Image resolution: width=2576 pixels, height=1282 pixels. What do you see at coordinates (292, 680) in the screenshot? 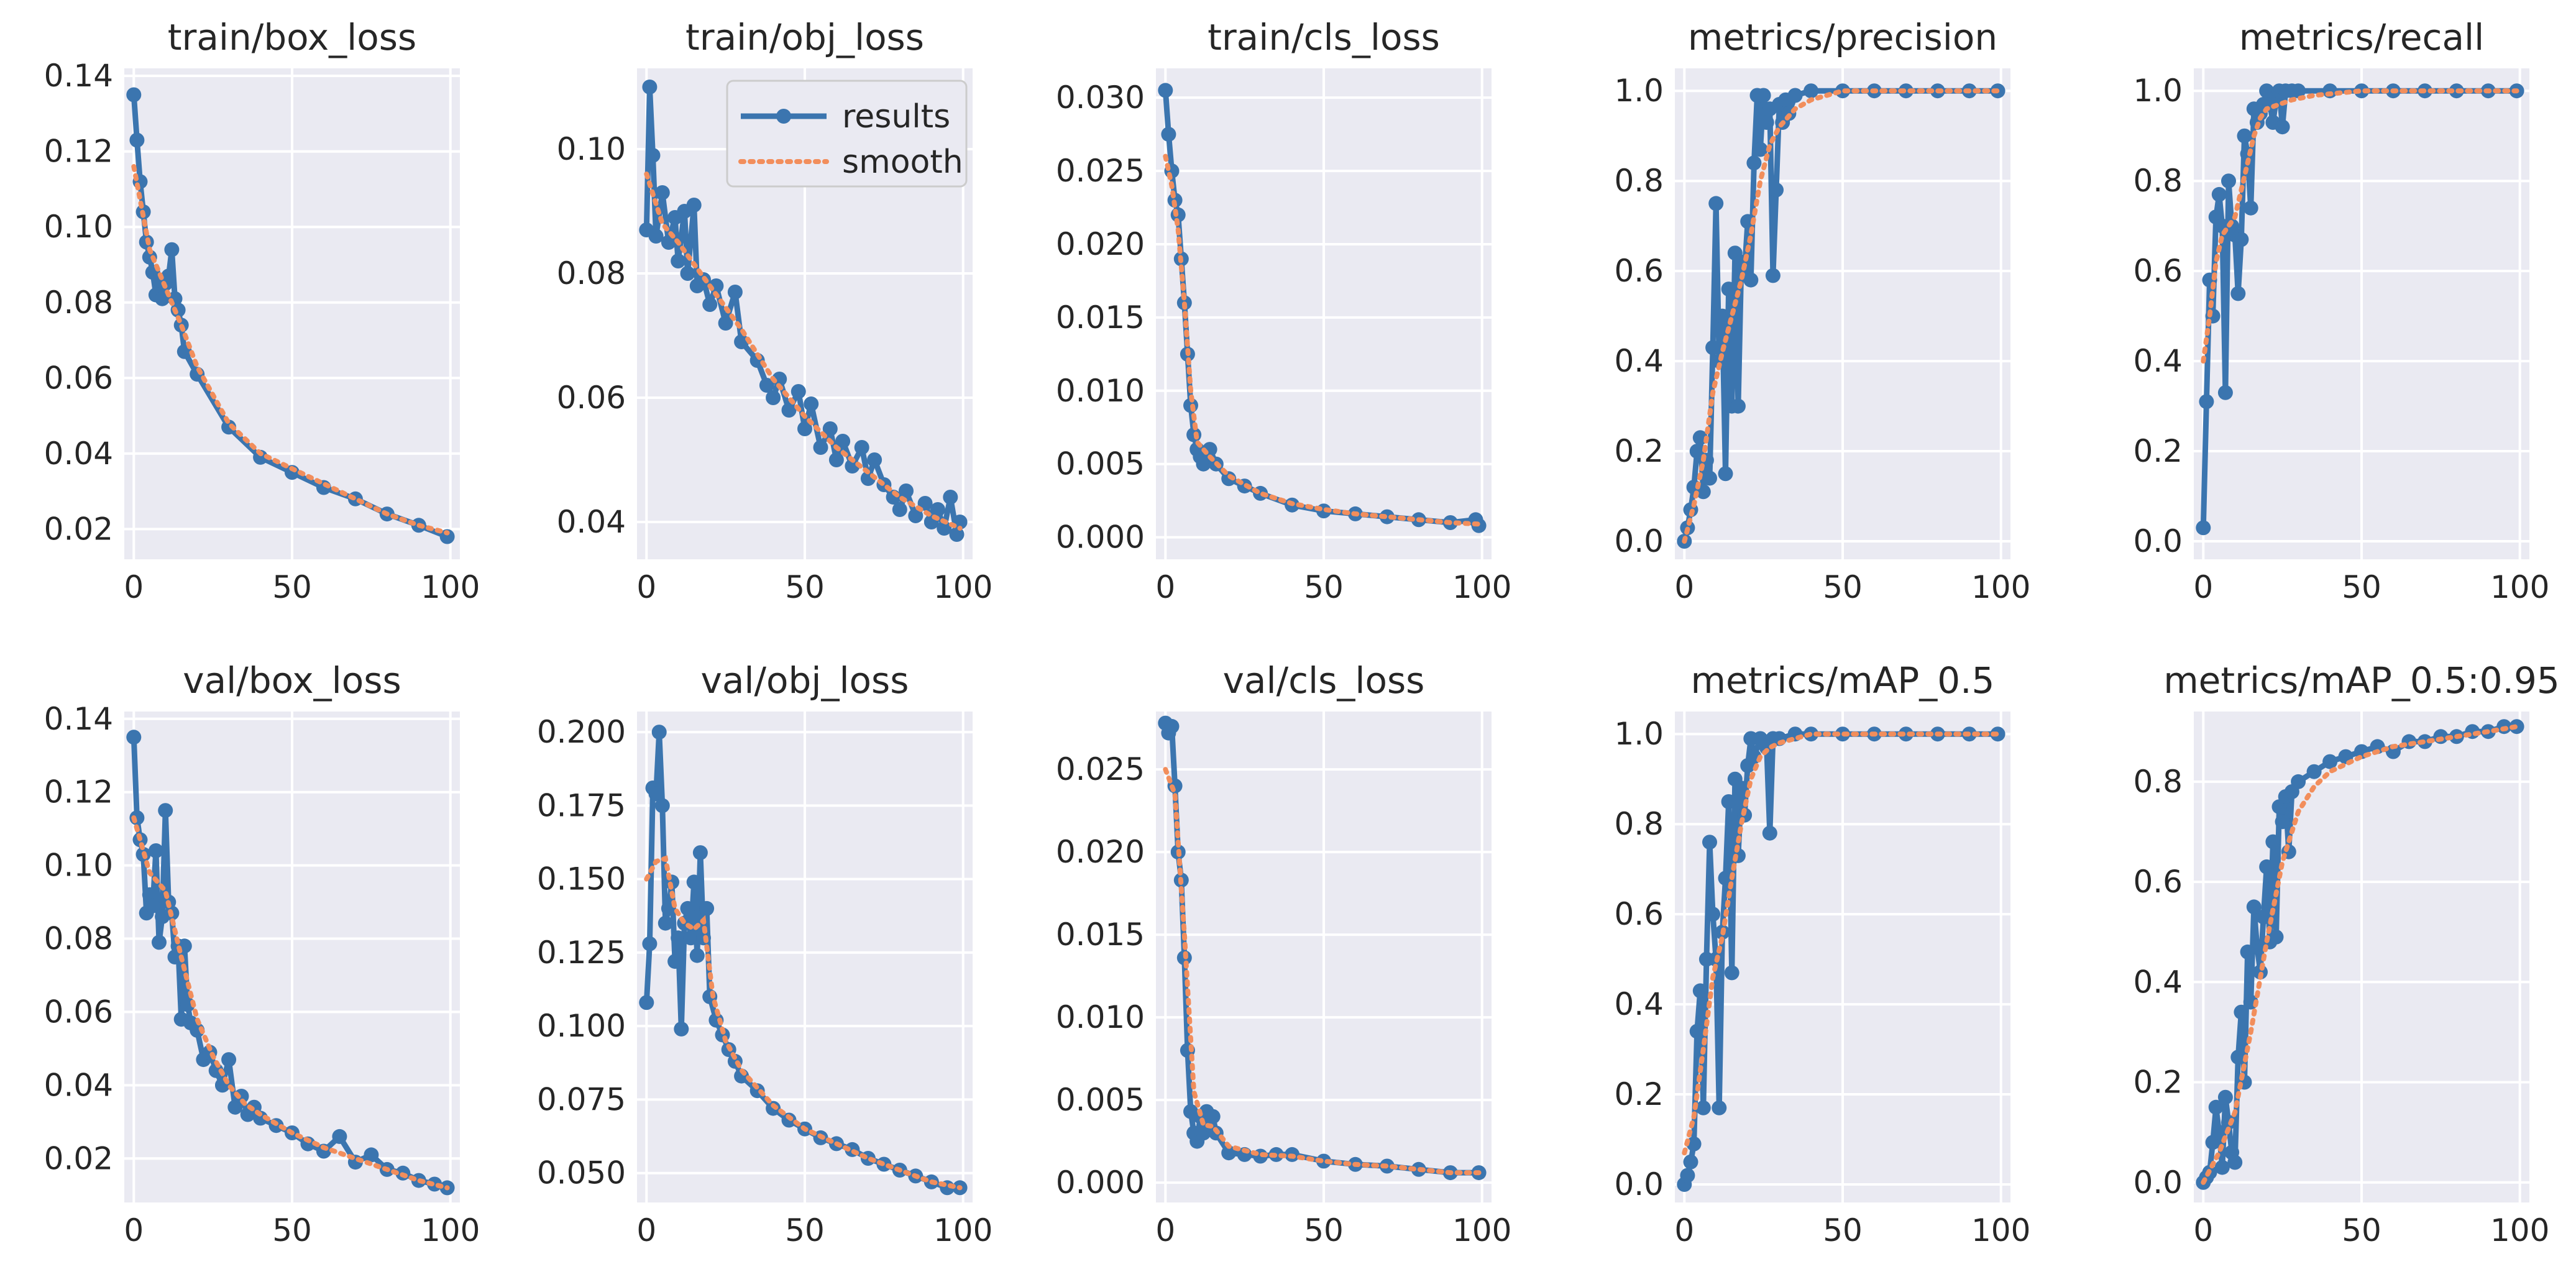
I see `subplot-title: val/box_loss` at bounding box center [292, 680].